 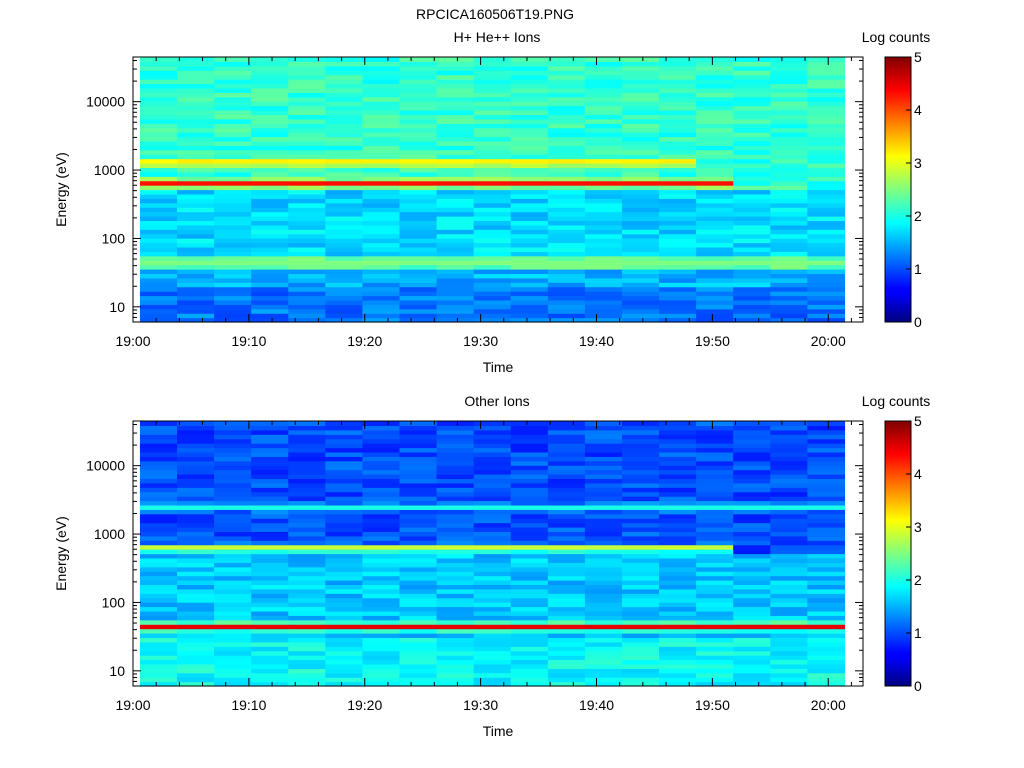 I want to click on colorbar-tick-label: 3, so click(x=918, y=163).